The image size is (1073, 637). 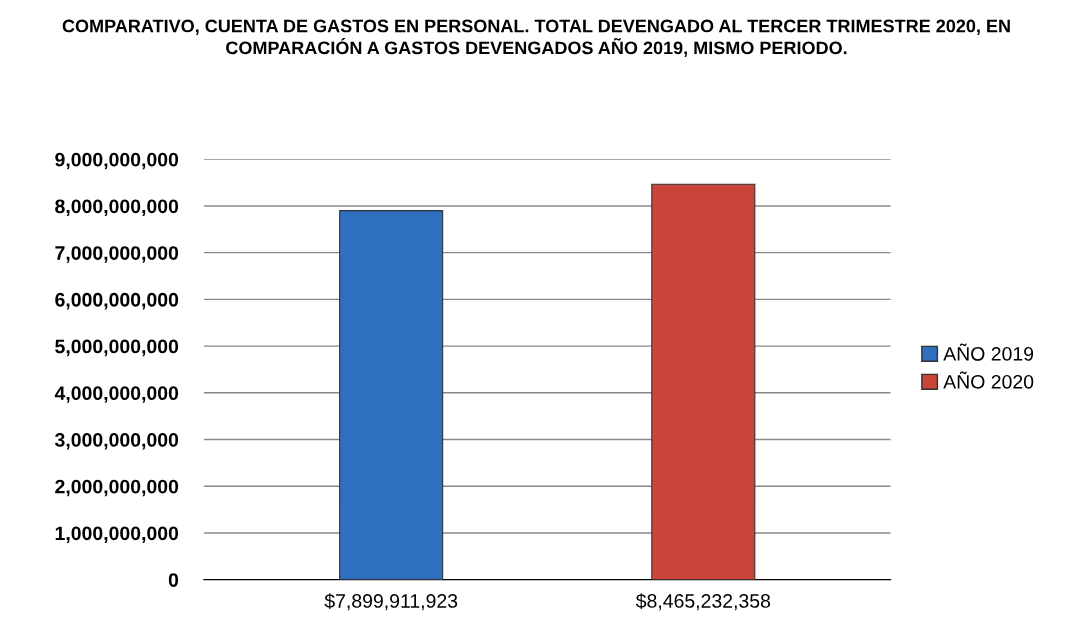 What do you see at coordinates (116, 441) in the screenshot?
I see `y-tick-label: 3,000,000,000` at bounding box center [116, 441].